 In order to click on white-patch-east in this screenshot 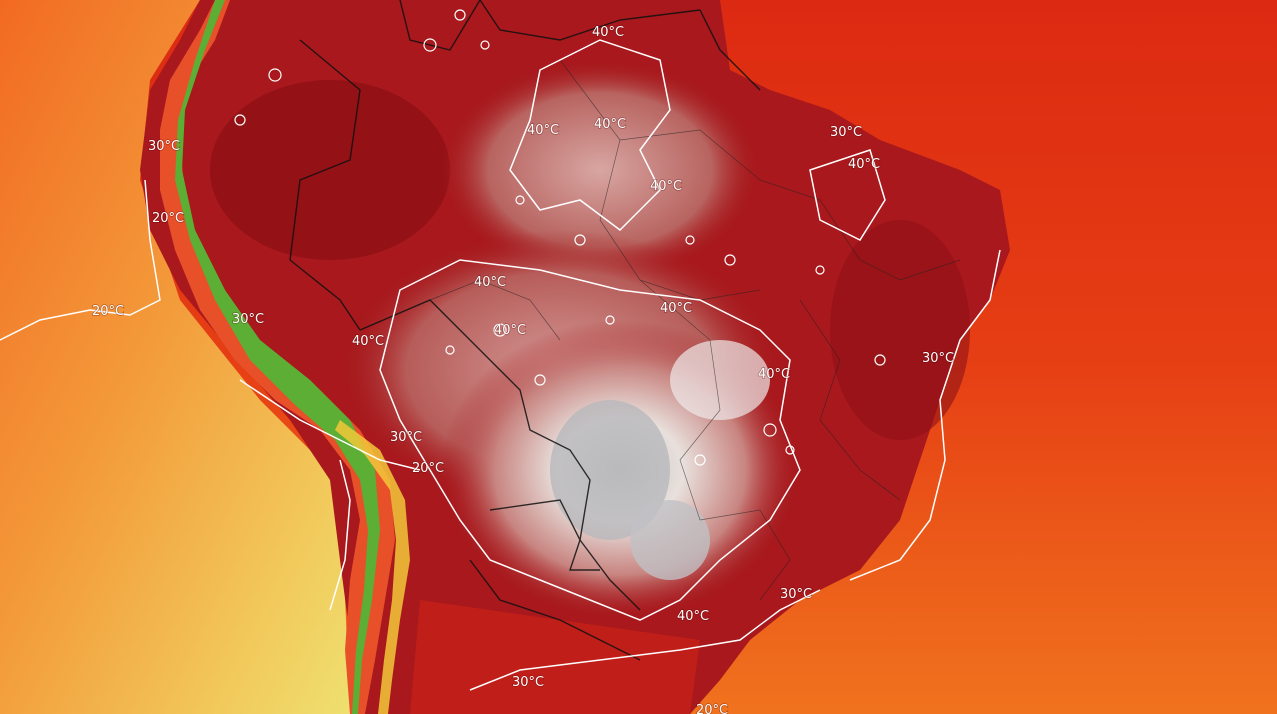, I will do `click(720, 380)`.